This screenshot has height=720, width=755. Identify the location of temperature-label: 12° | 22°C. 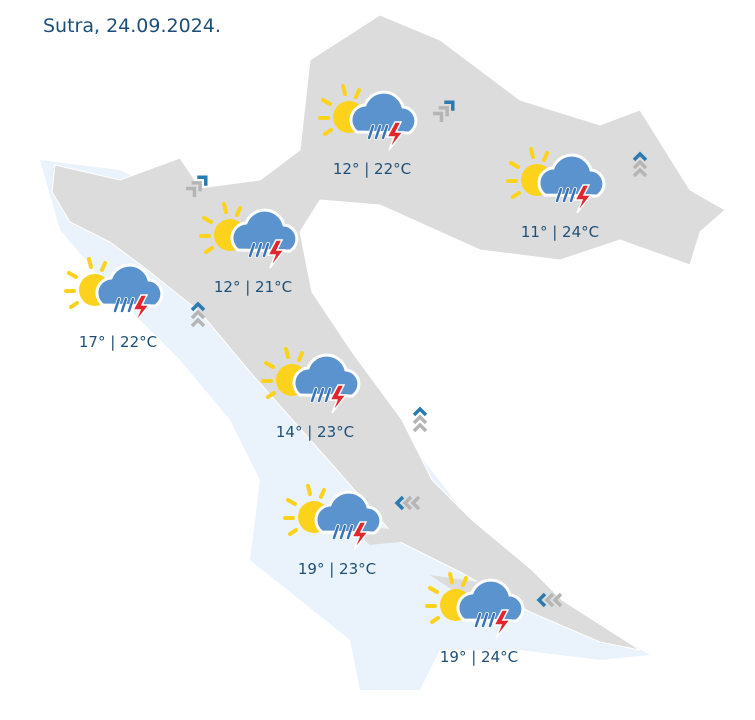
(372, 169).